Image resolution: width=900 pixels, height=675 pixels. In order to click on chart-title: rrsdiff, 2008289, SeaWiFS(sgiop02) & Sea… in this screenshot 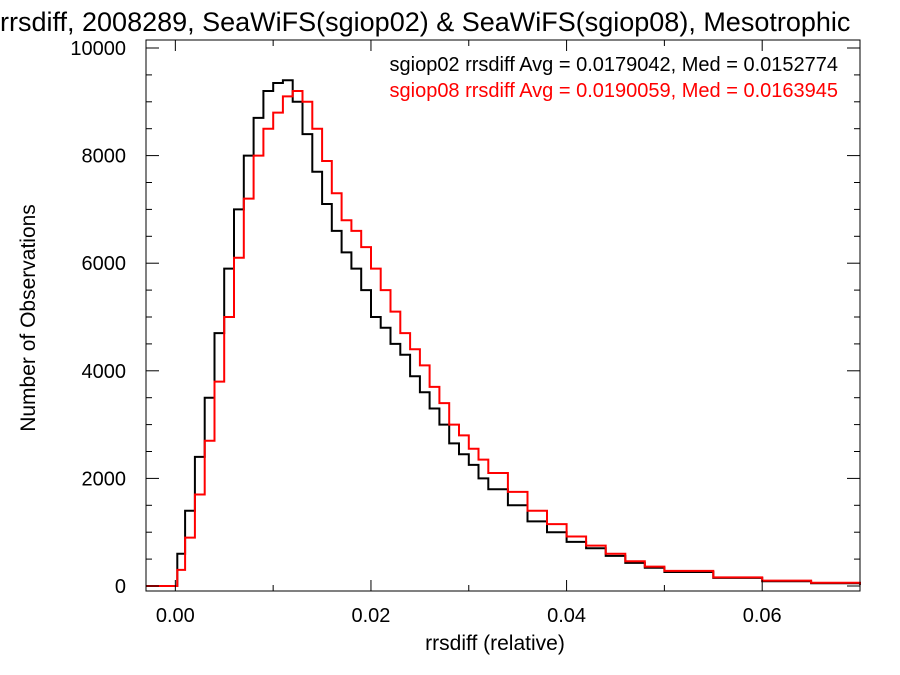, I will do `click(425, 22)`.